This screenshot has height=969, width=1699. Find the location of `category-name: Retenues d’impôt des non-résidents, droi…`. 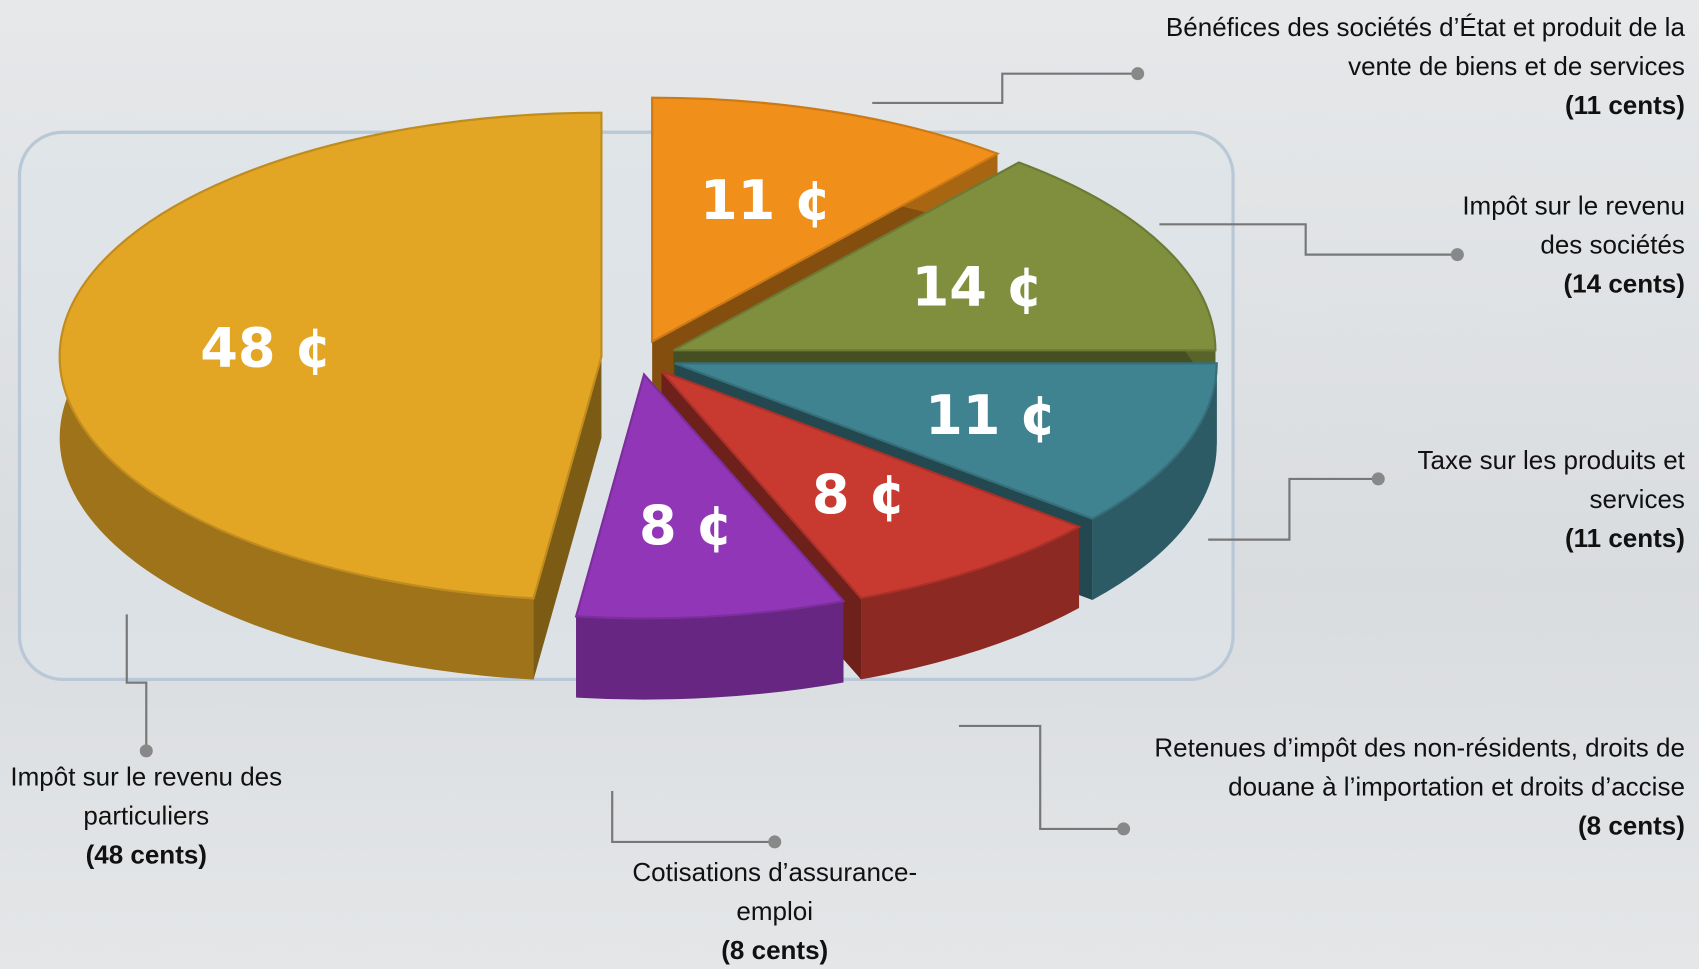

category-name: Retenues d’impôt des non-résidents, droi… is located at coordinates (1419, 767).